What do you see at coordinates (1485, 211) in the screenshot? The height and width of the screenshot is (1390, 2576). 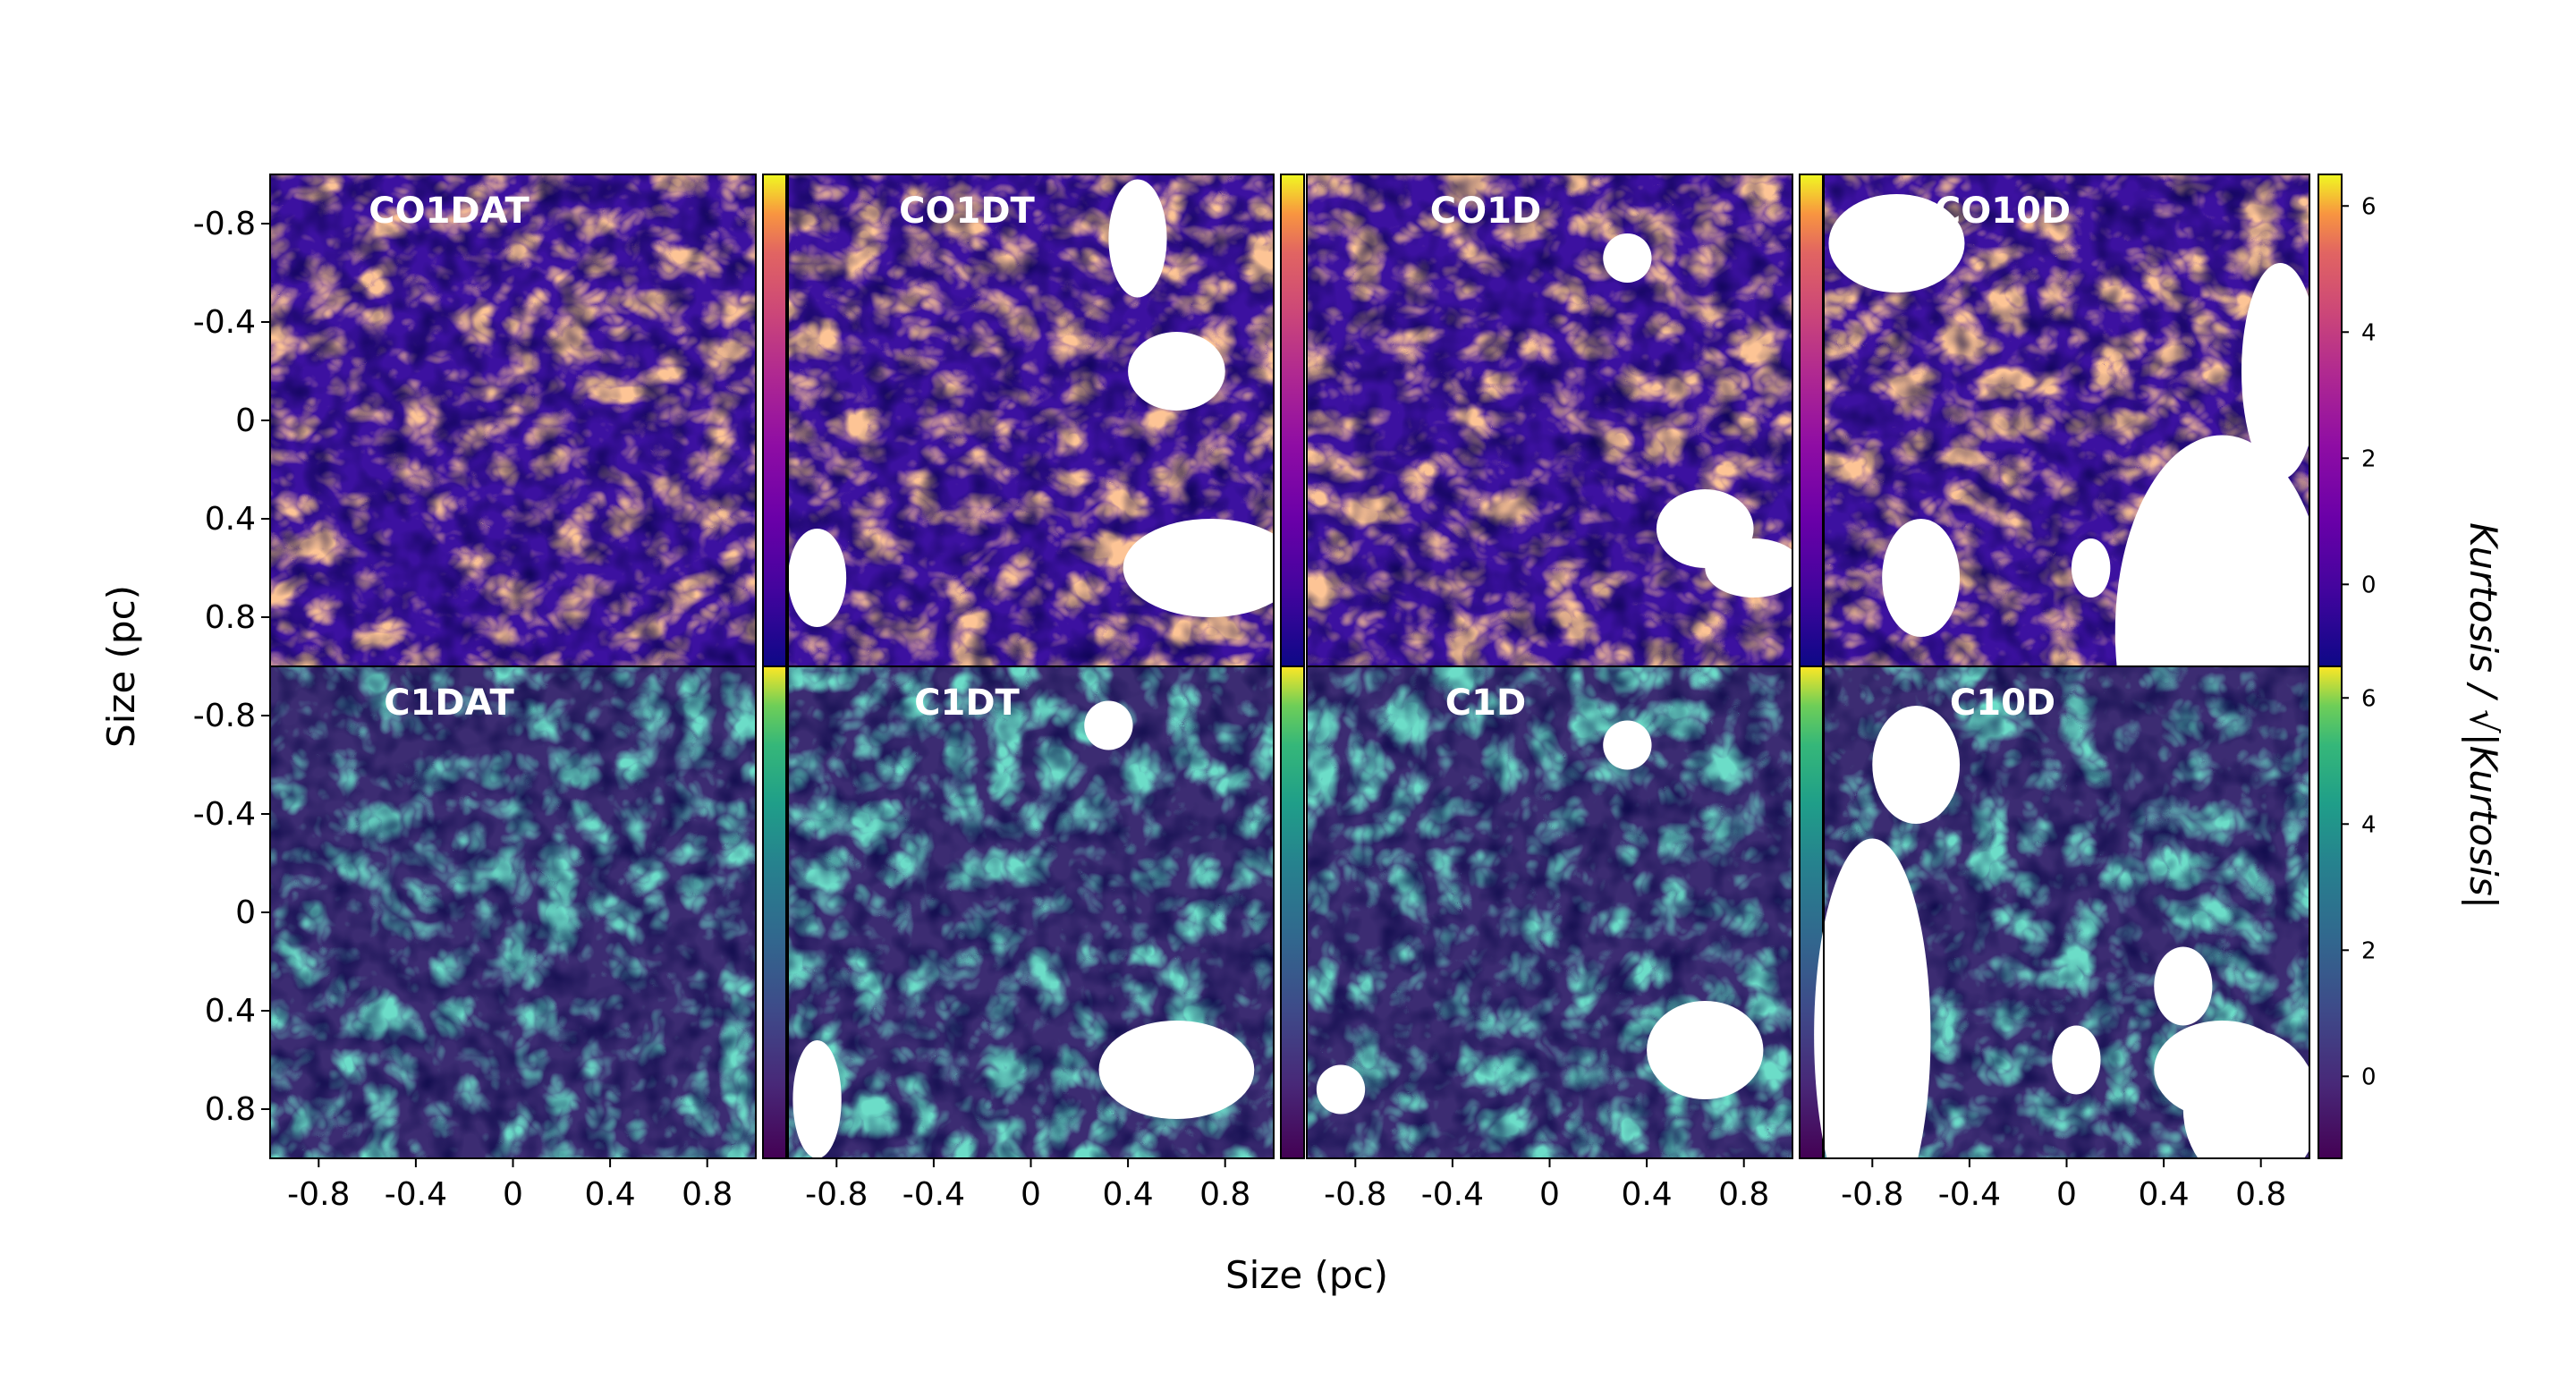 I see `panel-title-co1d: CO1D` at bounding box center [1485, 211].